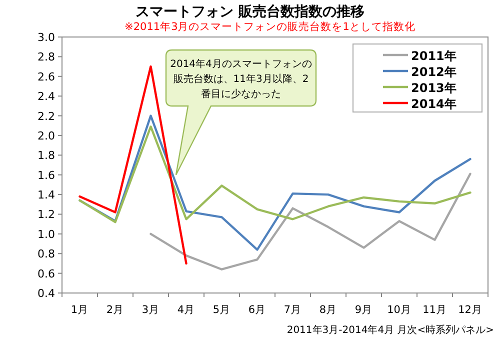  What do you see at coordinates (293, 310) in the screenshot?
I see `x-tick-label: 7月` at bounding box center [293, 310].